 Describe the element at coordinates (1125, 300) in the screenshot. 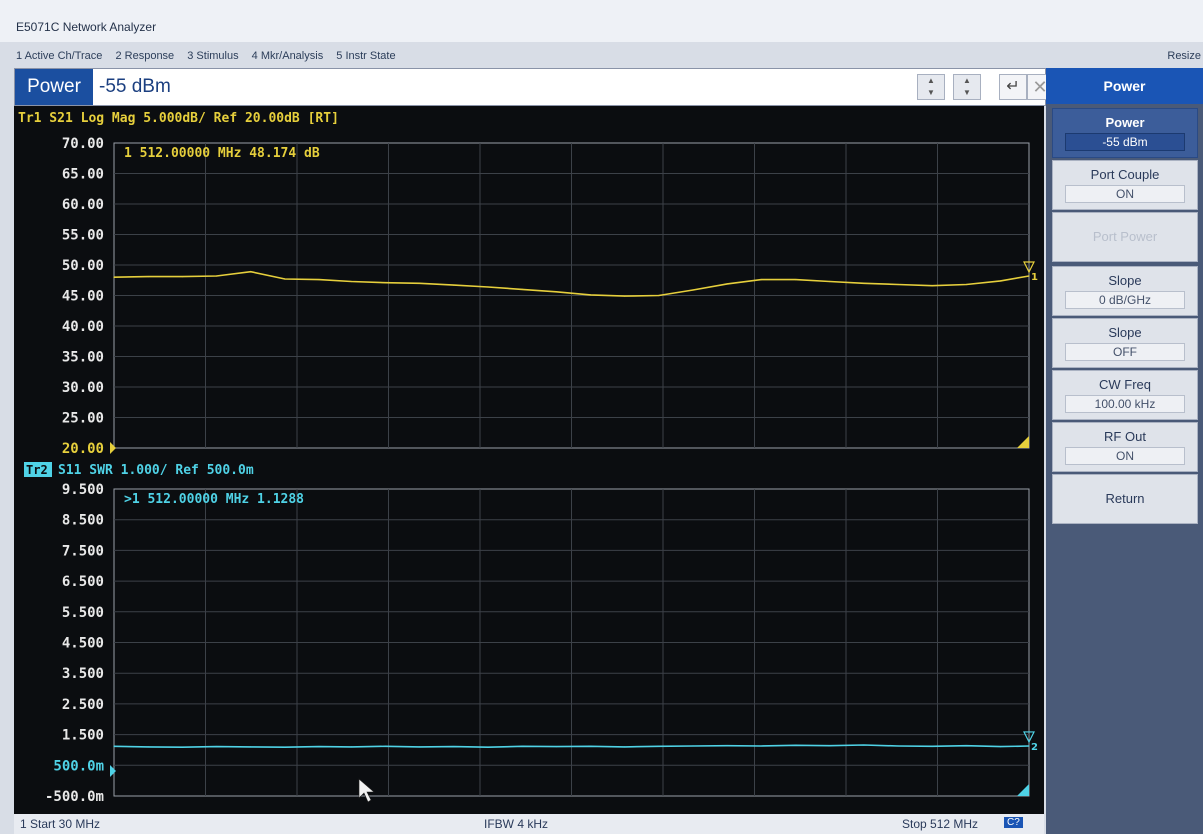

I see `softkey-slope-value-field: 0 dB/GHz` at that location.